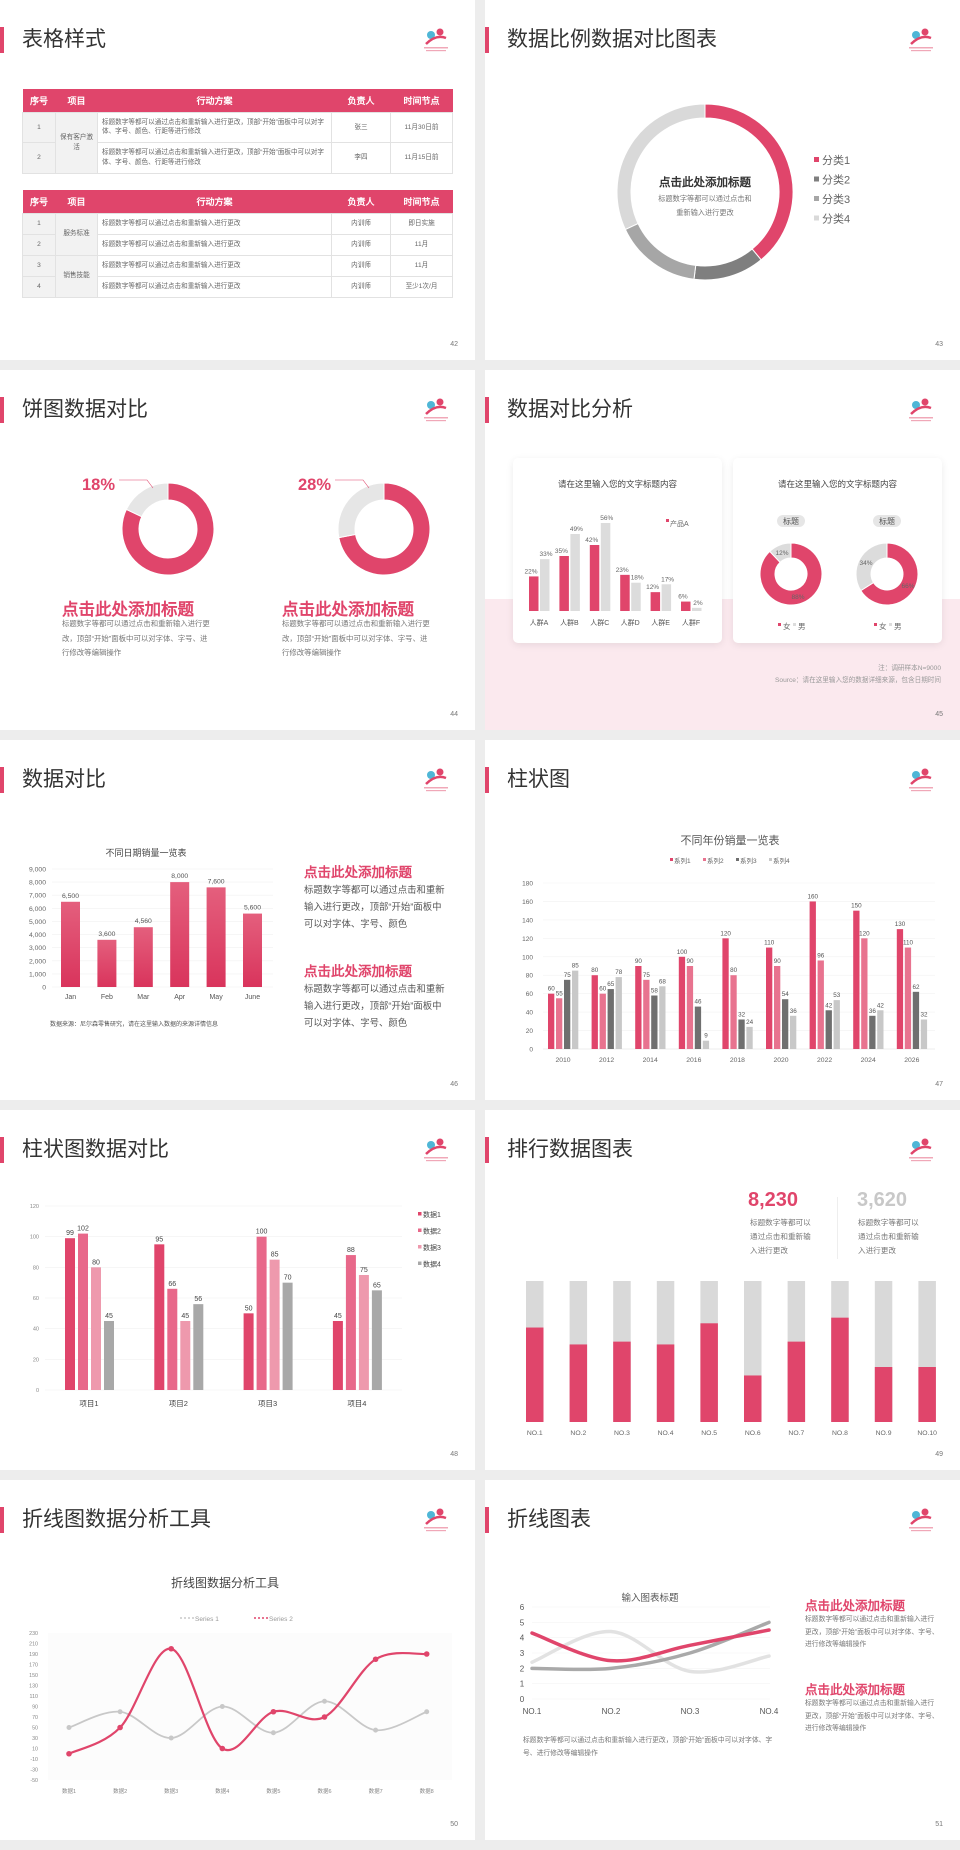 The height and width of the screenshot is (1850, 960). What do you see at coordinates (927, 1433) in the screenshot?
I see `category-label: NO.10` at bounding box center [927, 1433].